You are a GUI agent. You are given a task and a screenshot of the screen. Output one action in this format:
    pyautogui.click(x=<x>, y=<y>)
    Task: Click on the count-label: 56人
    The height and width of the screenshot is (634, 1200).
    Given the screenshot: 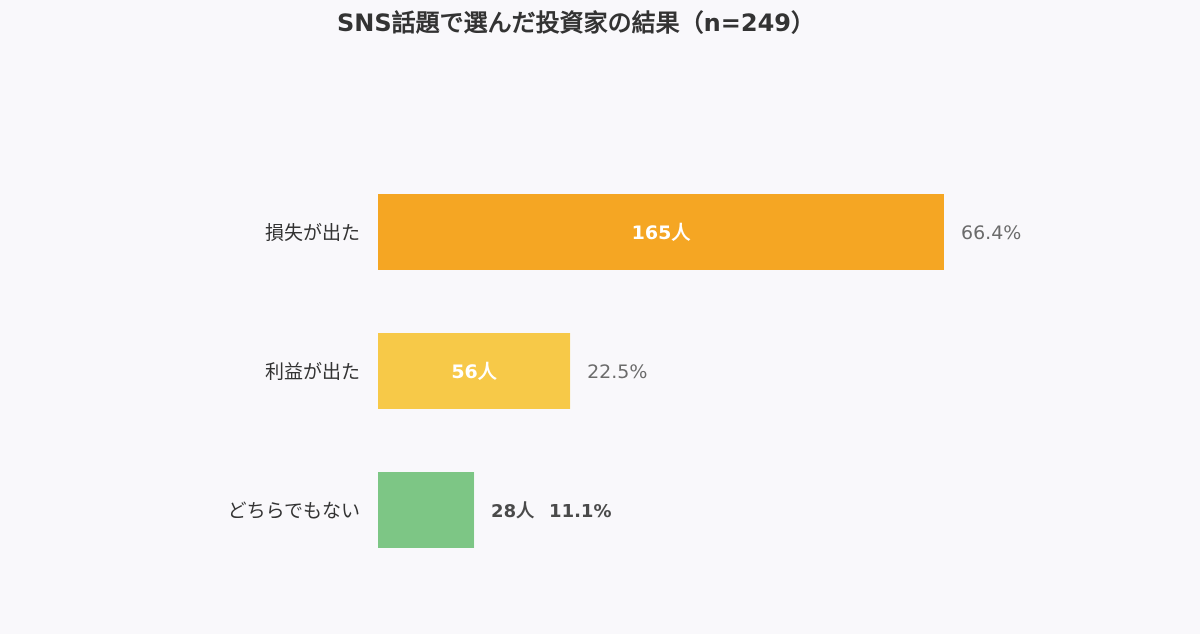 What is the action you would take?
    pyautogui.click(x=474, y=372)
    